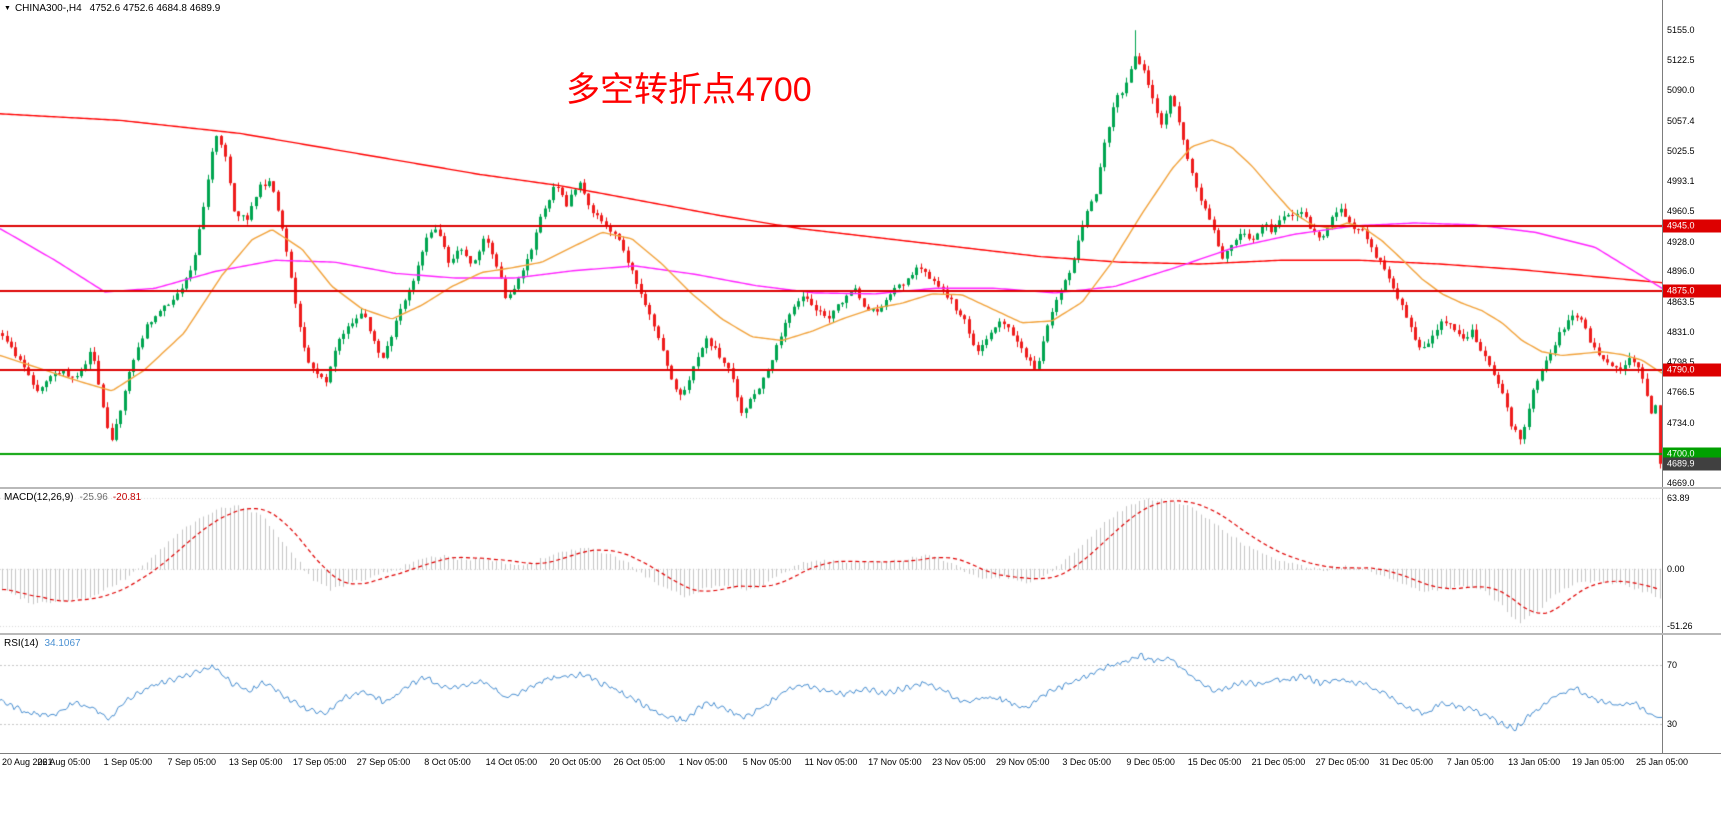  What do you see at coordinates (21, 643) in the screenshot?
I see `rsi-label: RSI(14)` at bounding box center [21, 643].